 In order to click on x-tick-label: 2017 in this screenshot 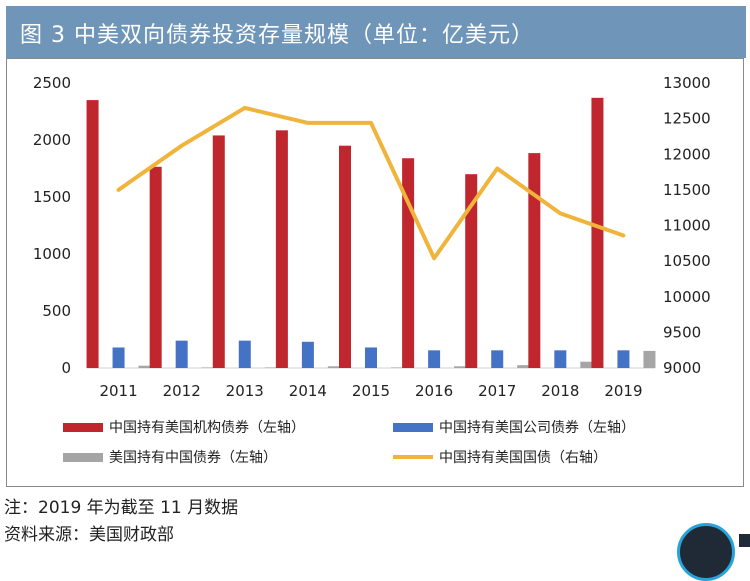, I will do `click(497, 391)`.